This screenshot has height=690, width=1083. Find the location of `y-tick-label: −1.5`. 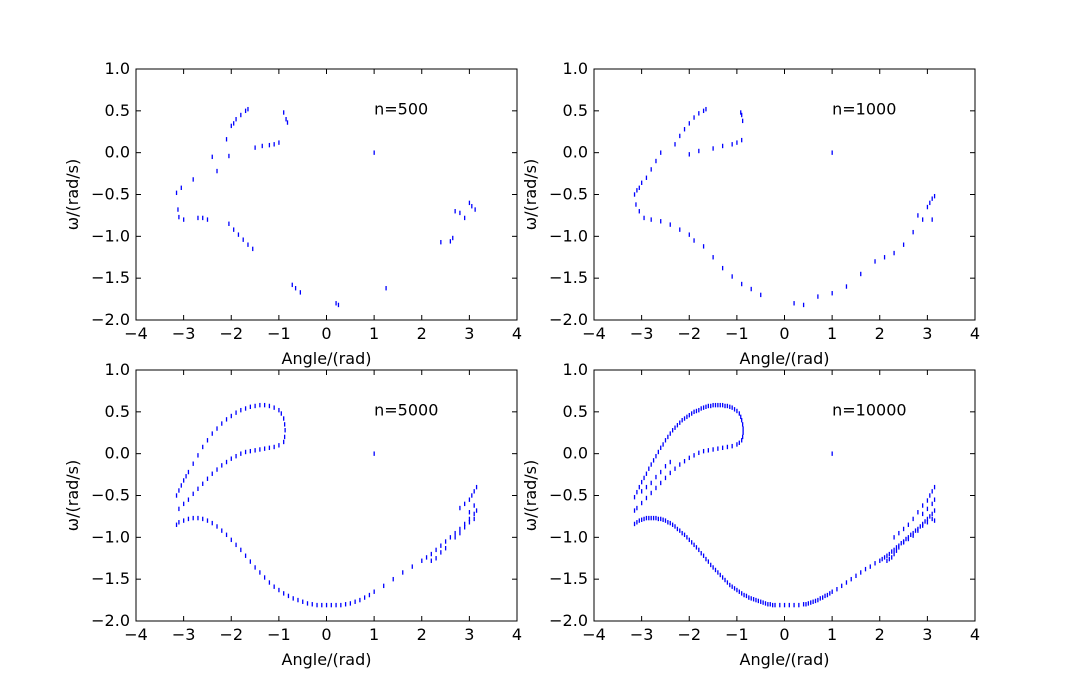

y-tick-label: −1.5 is located at coordinates (568, 578).